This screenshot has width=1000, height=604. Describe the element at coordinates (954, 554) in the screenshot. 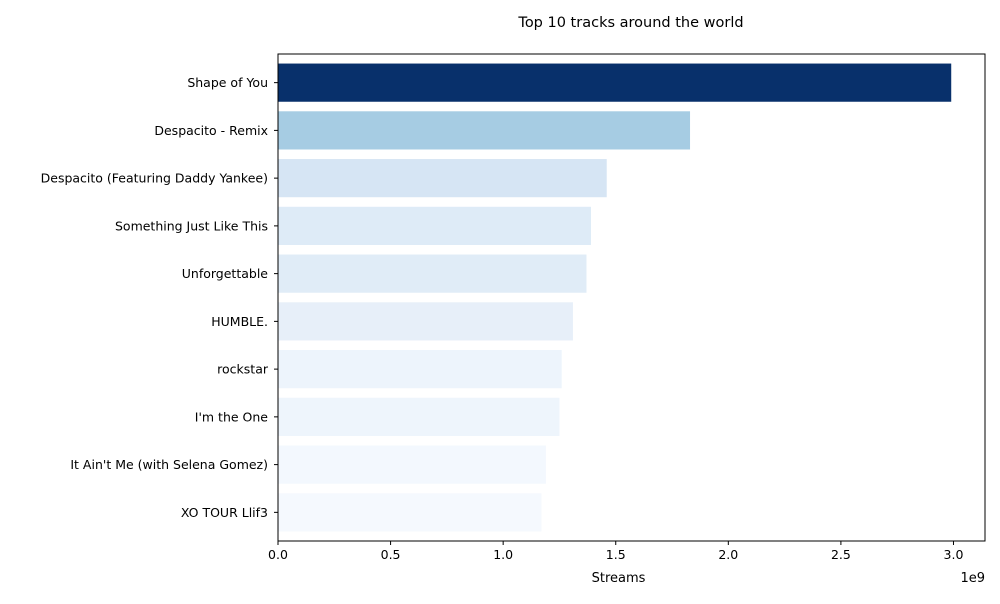

I see `x-tick-label: 3.0` at that location.